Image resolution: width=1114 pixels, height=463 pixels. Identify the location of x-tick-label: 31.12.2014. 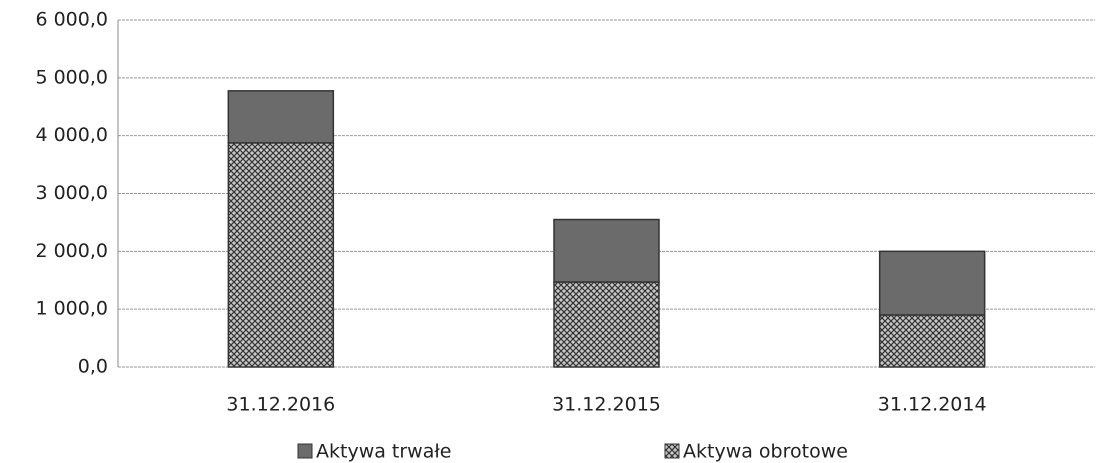
(932, 405).